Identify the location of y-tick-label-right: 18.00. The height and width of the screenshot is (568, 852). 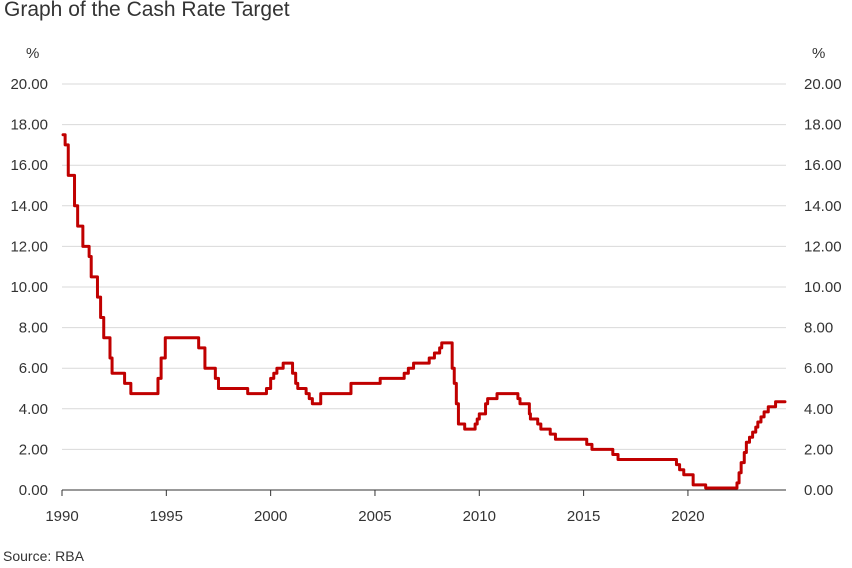
(823, 125).